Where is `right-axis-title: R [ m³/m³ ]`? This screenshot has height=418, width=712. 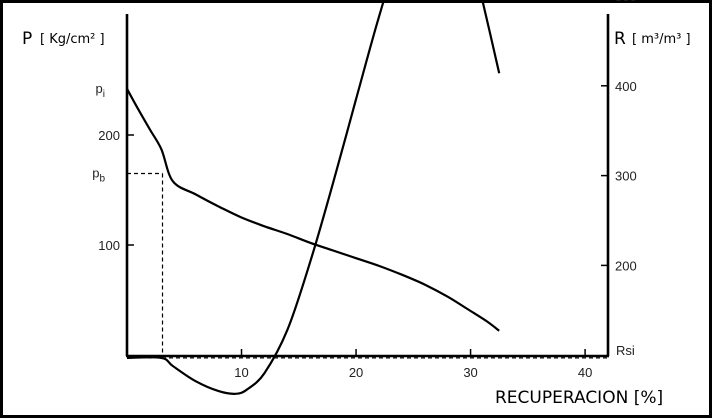
right-axis-title: R [ m³/m³ ] is located at coordinates (652, 39).